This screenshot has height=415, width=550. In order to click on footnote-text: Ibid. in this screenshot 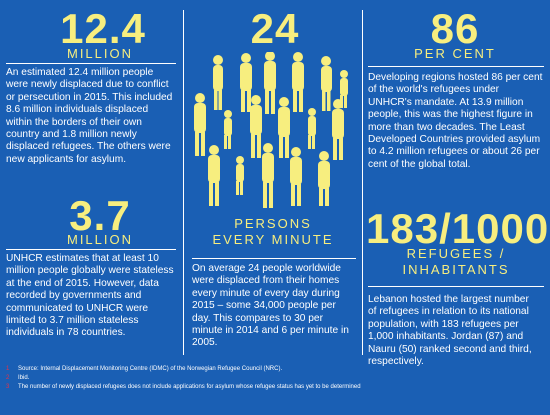, I will do `click(24, 378)`.